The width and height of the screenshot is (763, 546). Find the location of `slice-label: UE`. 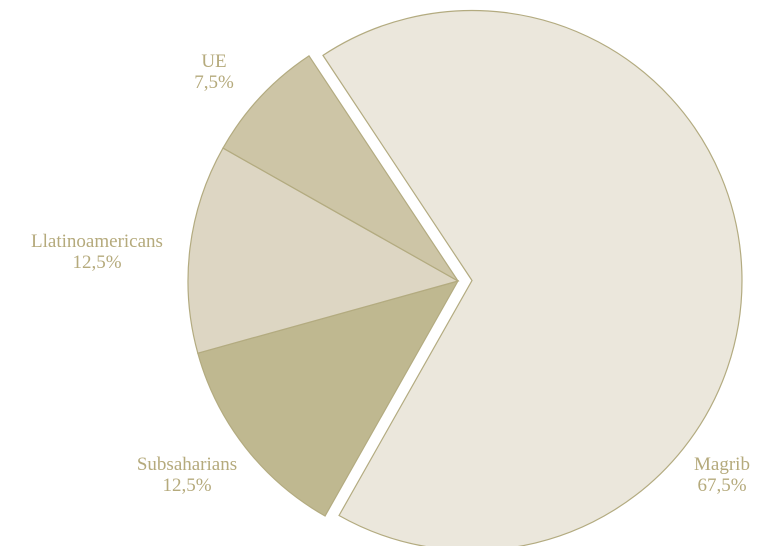

slice-label: UE is located at coordinates (213, 61).